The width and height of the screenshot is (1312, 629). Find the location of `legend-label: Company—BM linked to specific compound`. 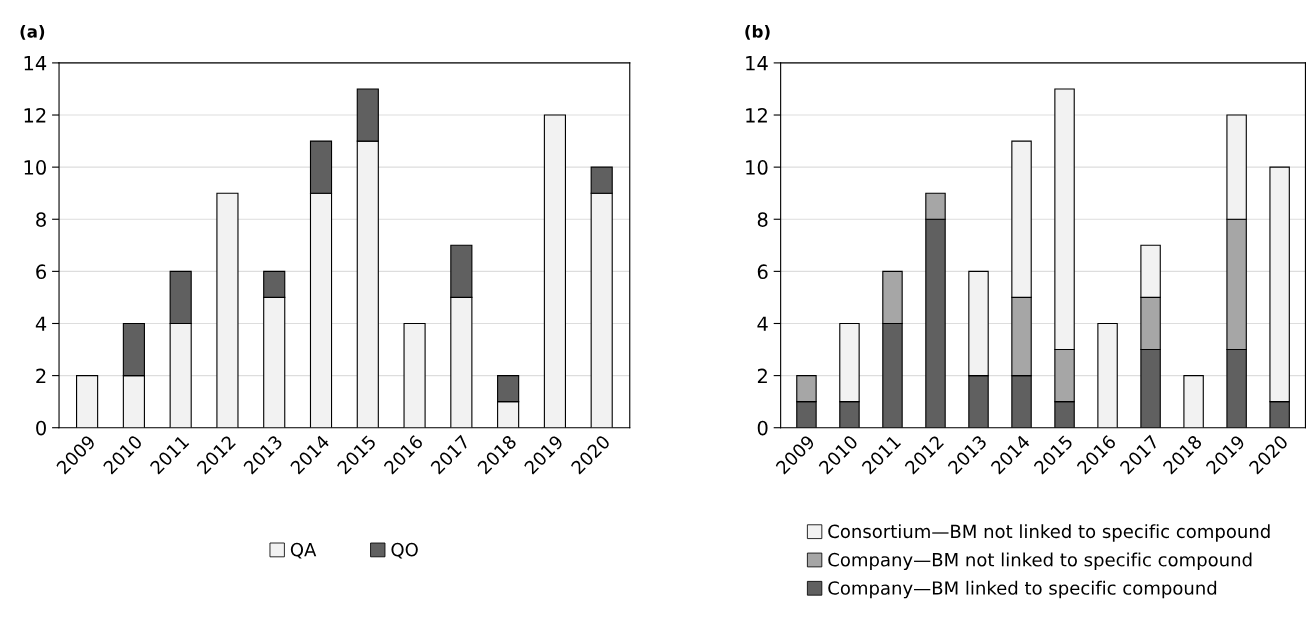

legend-label: Company—BM linked to specific compound is located at coordinates (1022, 589).